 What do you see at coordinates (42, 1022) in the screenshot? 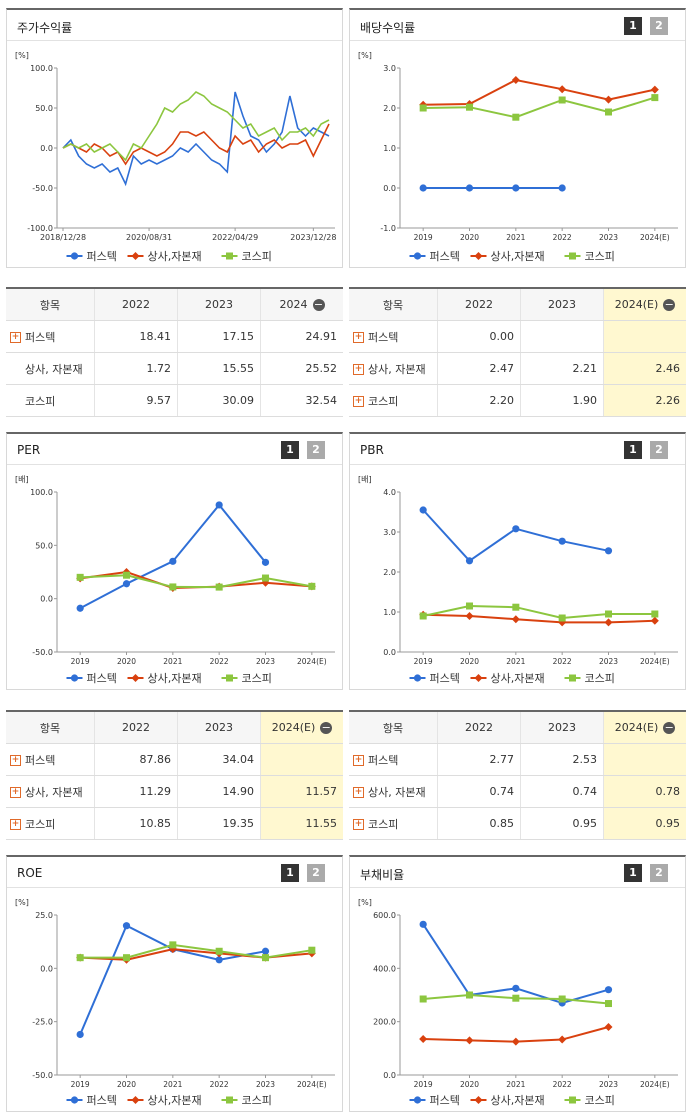
I see `y-tick-label: -25.0` at bounding box center [42, 1022].